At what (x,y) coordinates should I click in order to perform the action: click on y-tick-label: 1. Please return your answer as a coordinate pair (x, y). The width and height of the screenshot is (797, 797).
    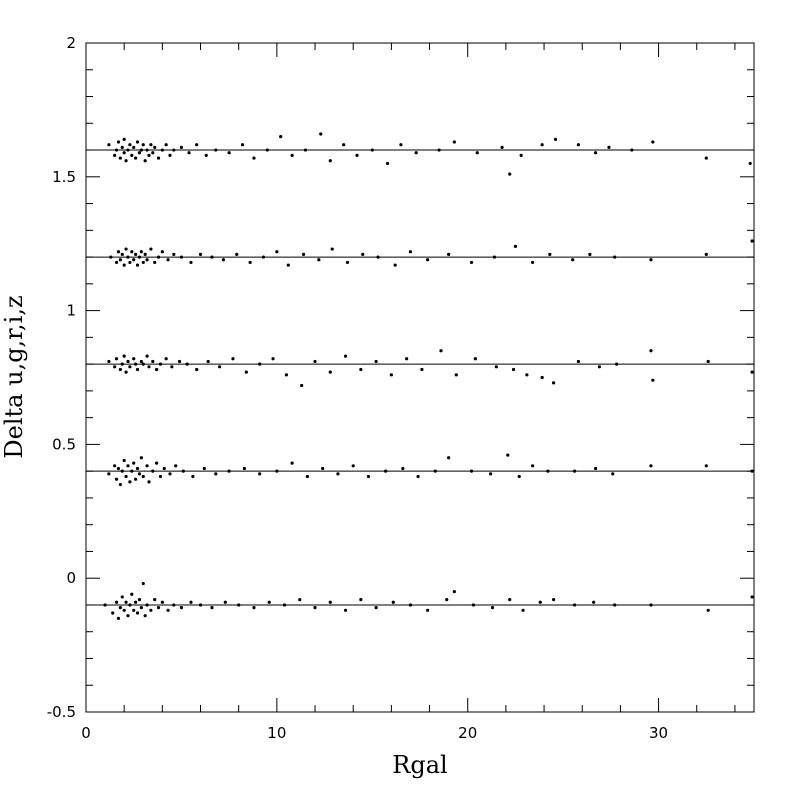
    Looking at the image, I should click on (71, 311).